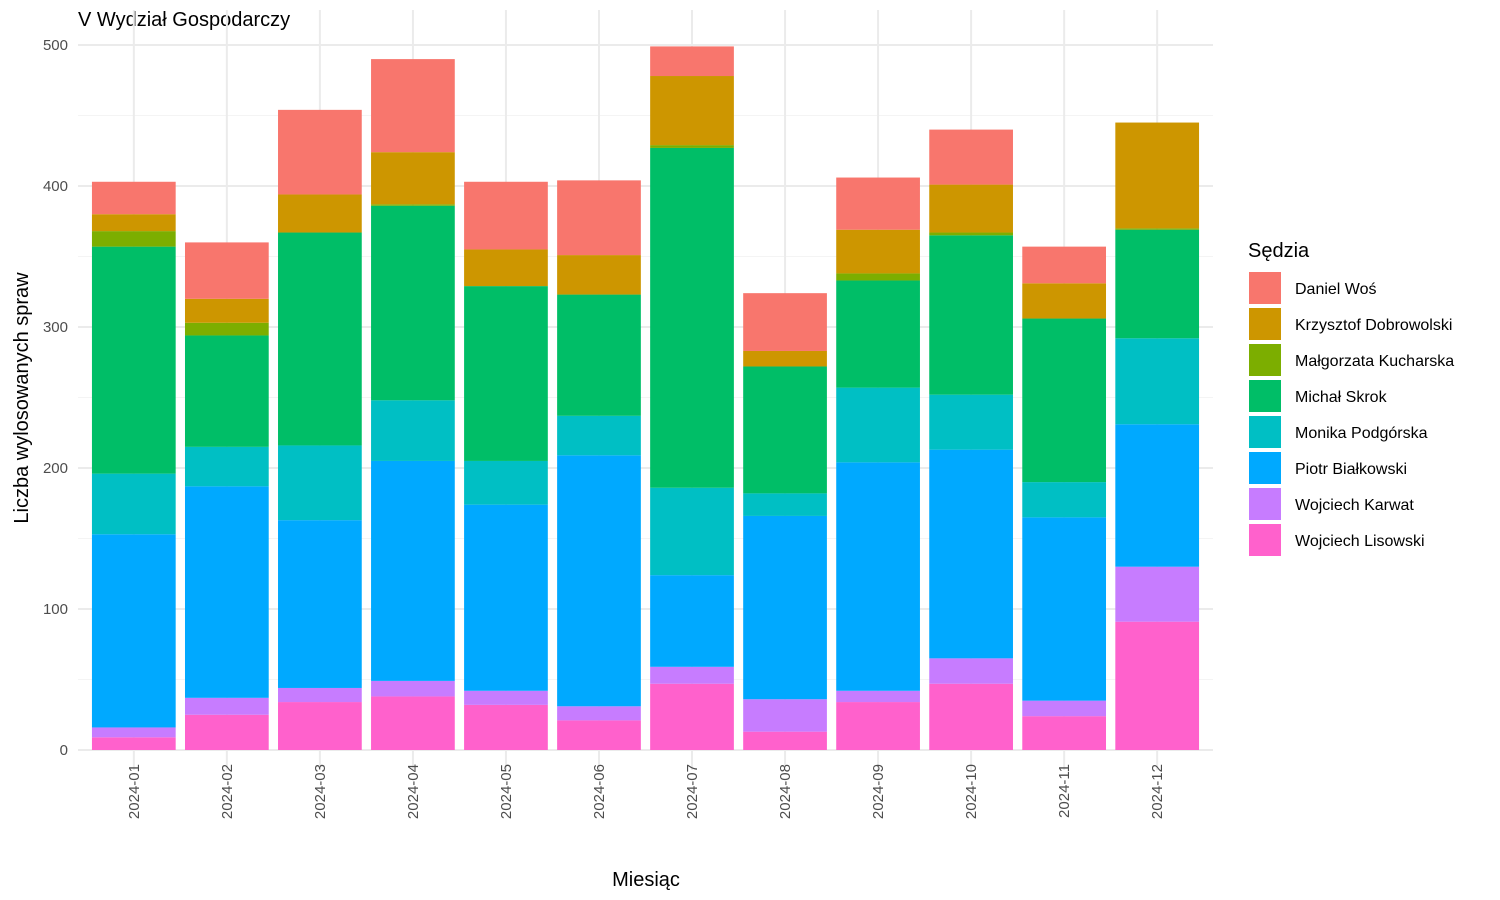 The image size is (1500, 900). What do you see at coordinates (692, 791) in the screenshot?
I see `x-tick-label: 2024-07` at bounding box center [692, 791].